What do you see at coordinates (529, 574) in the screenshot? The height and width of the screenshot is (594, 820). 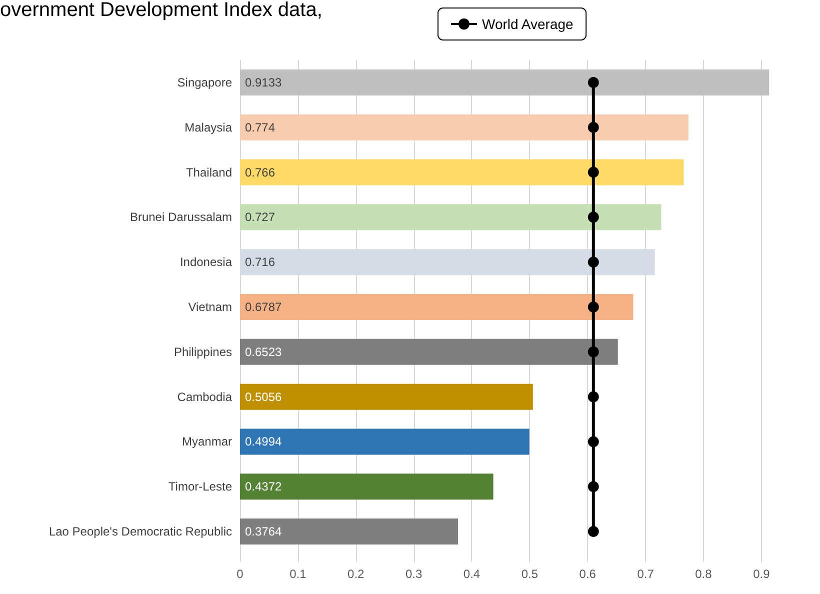 I see `x-tick-label: 0.5` at bounding box center [529, 574].